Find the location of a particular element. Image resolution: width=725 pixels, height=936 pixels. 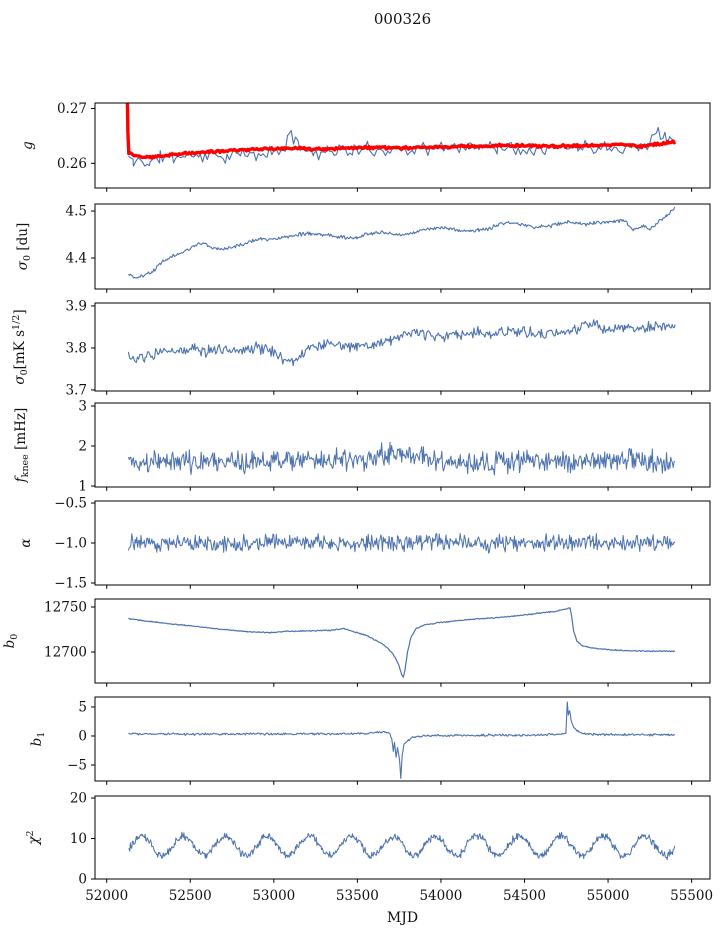

y-tick-label: 3 is located at coordinates (82, 407).